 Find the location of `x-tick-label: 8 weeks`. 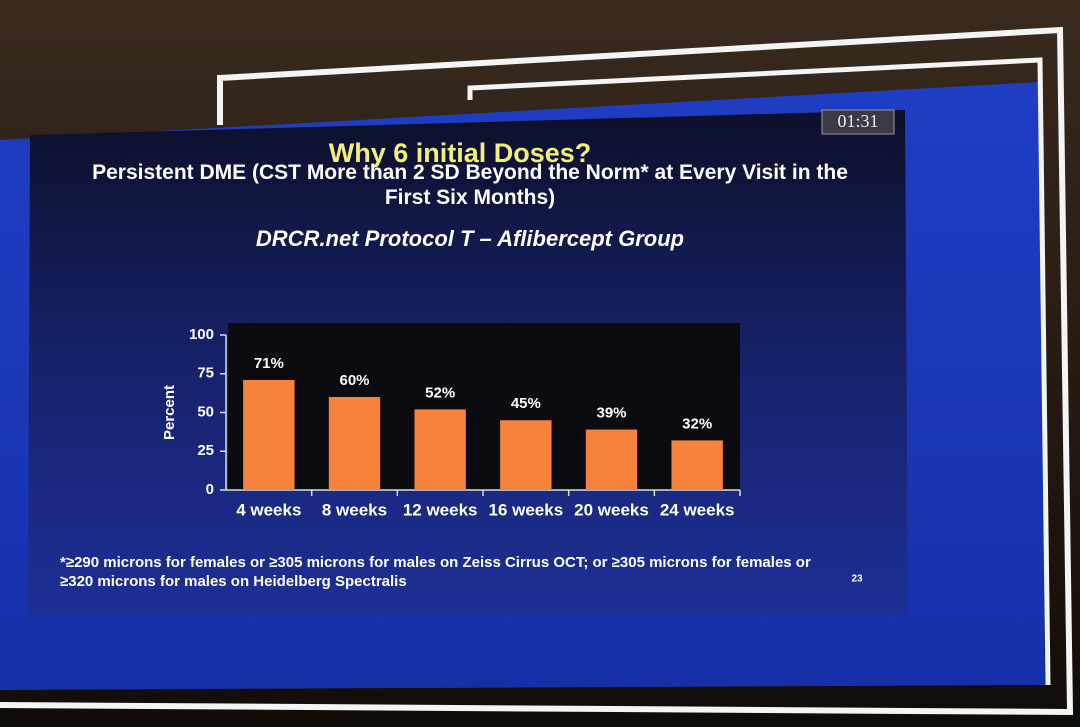

x-tick-label: 8 weeks is located at coordinates (354, 509).